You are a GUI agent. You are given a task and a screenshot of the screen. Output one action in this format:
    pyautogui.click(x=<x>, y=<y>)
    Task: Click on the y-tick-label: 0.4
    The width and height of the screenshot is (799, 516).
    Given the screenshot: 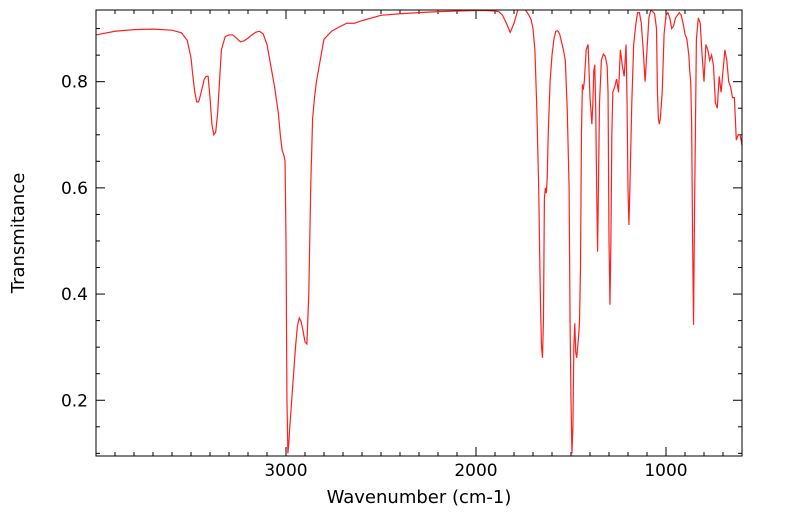 What is the action you would take?
    pyautogui.click(x=74, y=295)
    